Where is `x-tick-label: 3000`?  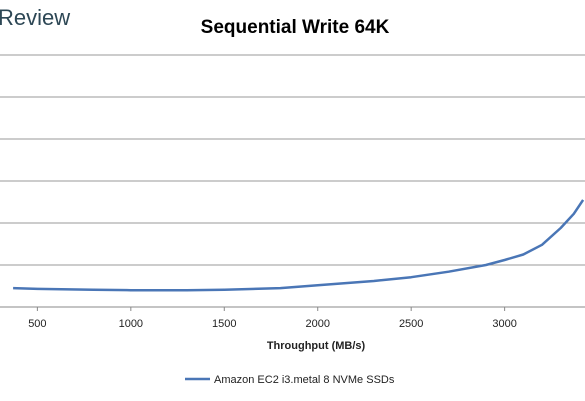
x-tick-label: 3000 is located at coordinates (504, 324).